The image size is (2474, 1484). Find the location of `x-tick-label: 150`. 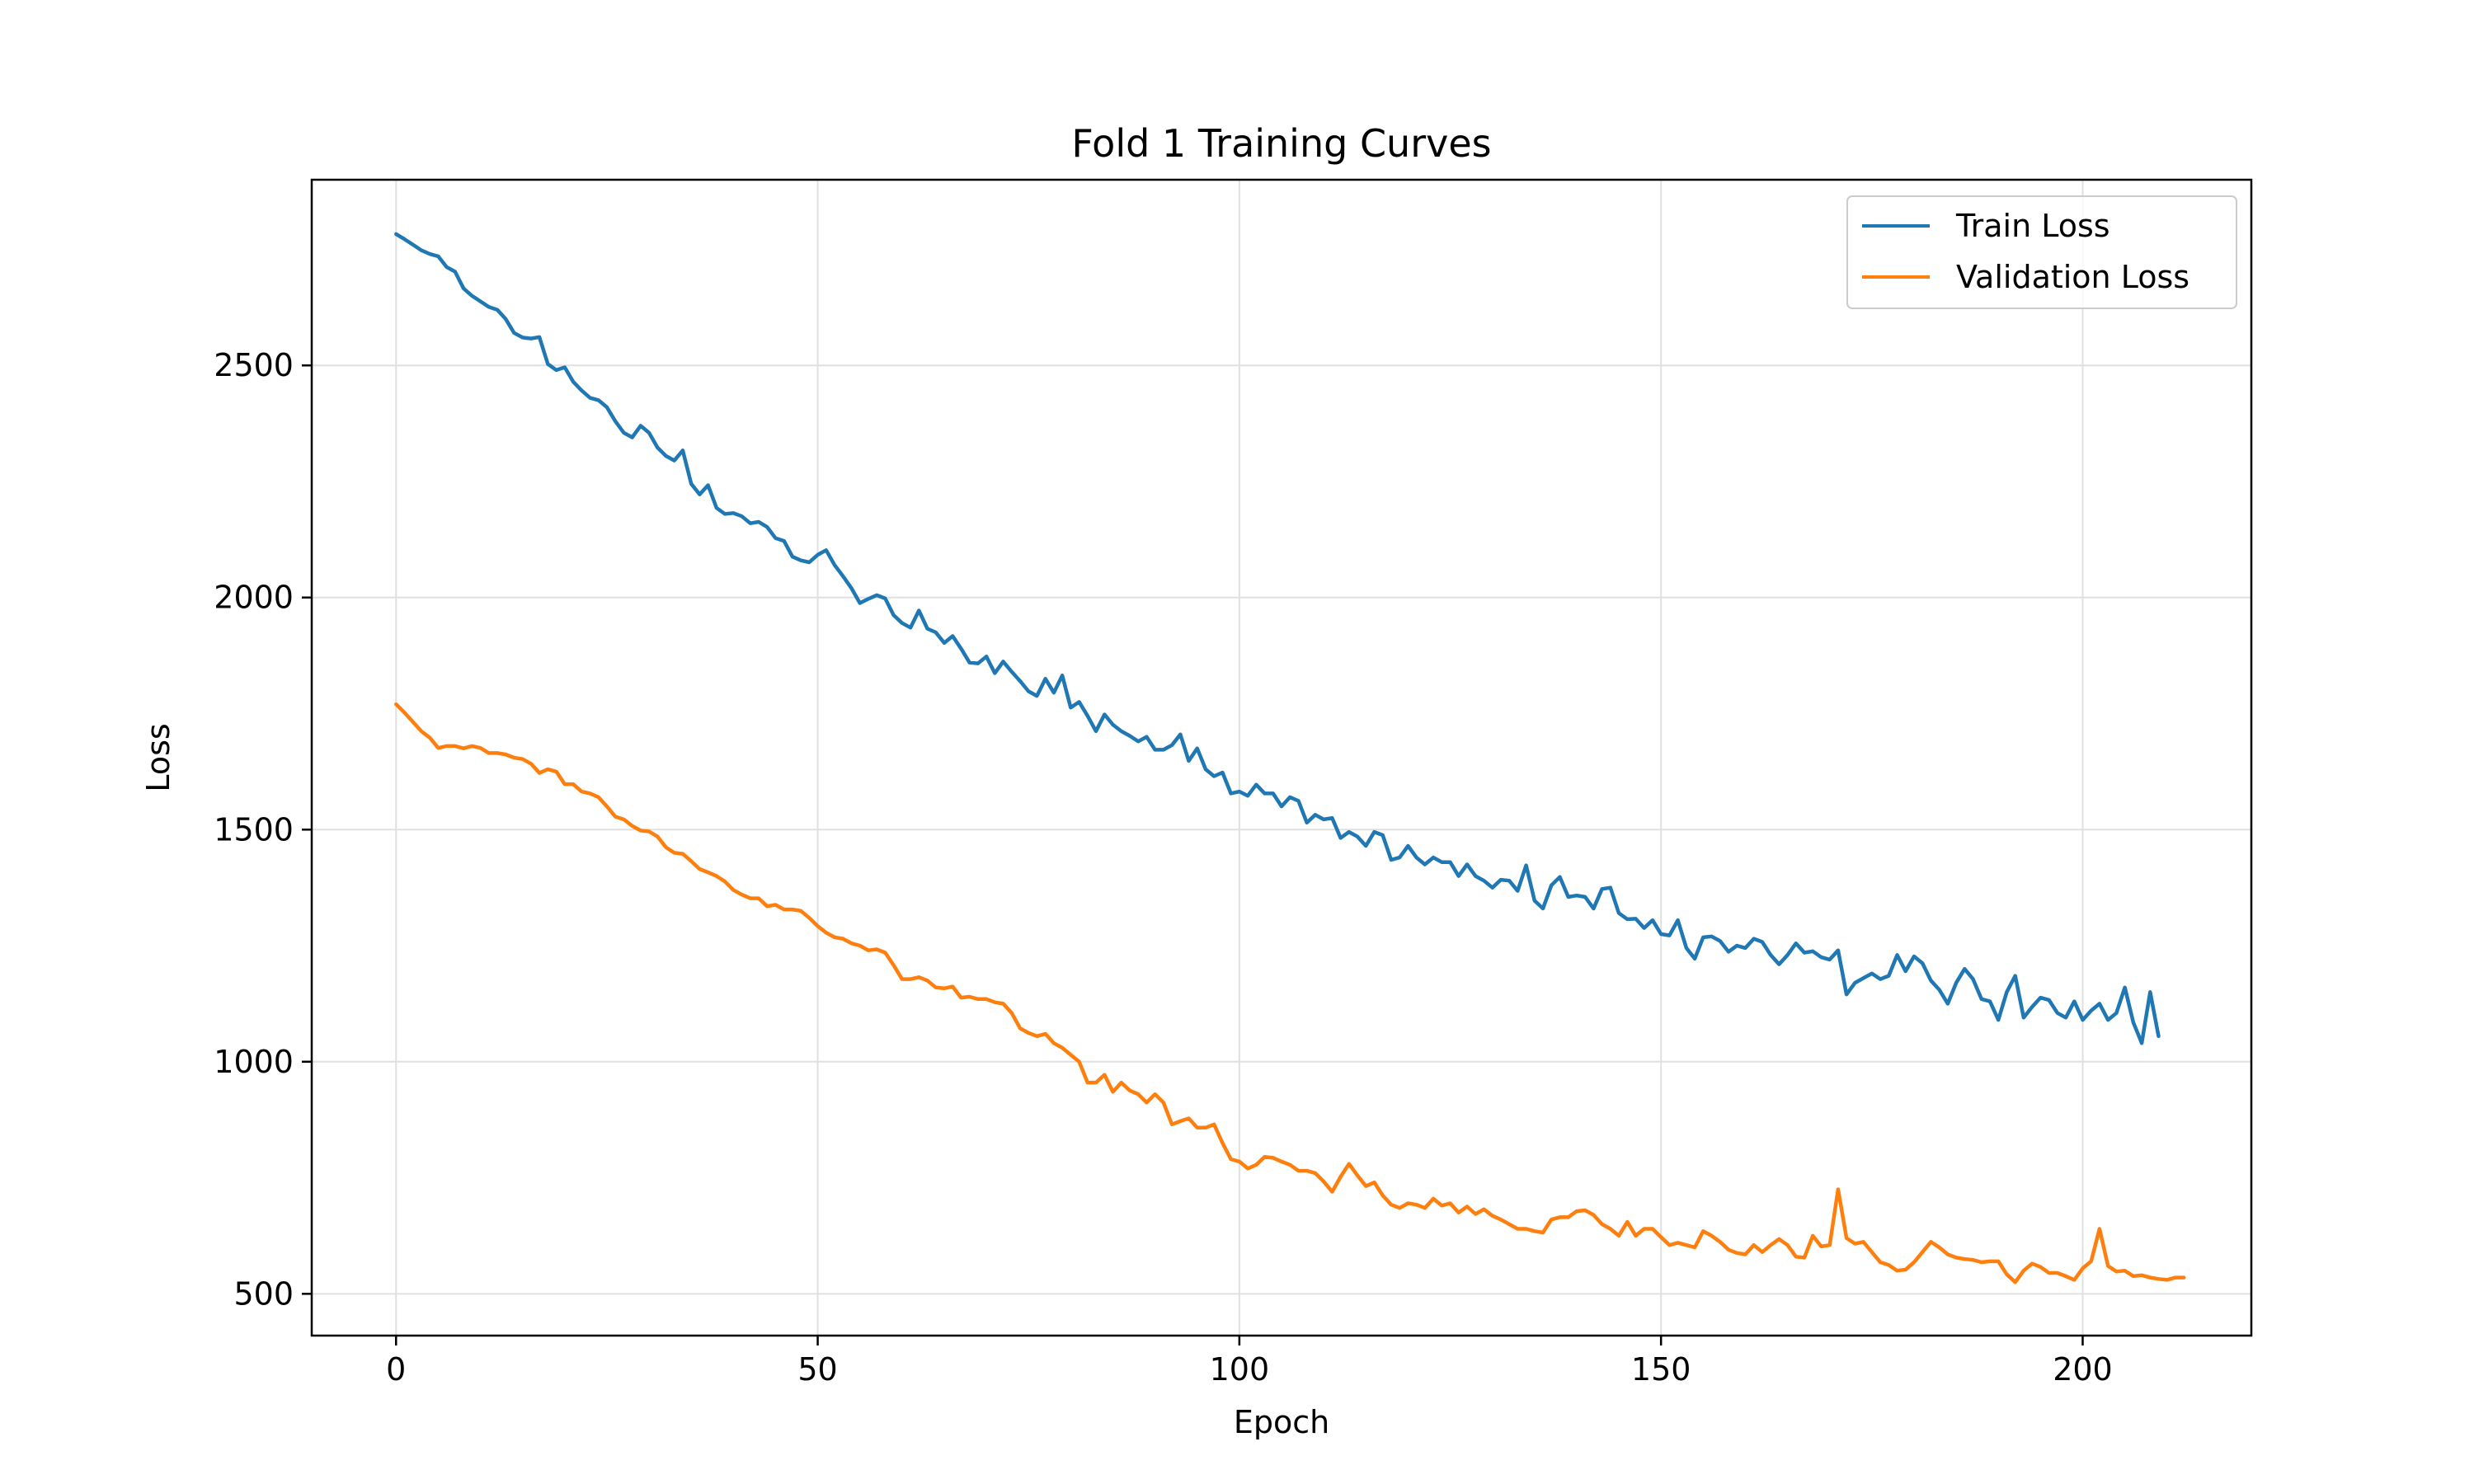

x-tick-label: 150 is located at coordinates (1661, 1369).